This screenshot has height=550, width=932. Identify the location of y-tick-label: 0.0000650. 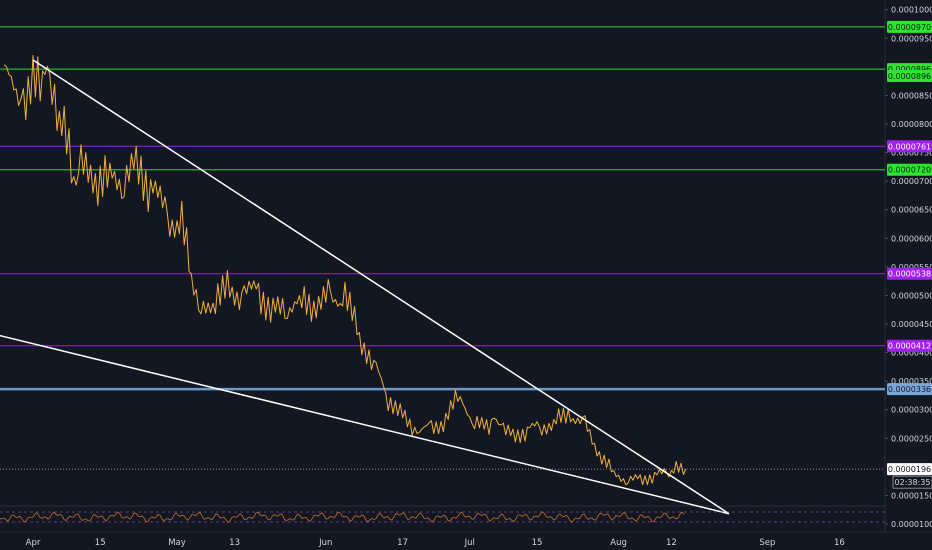
(911, 210).